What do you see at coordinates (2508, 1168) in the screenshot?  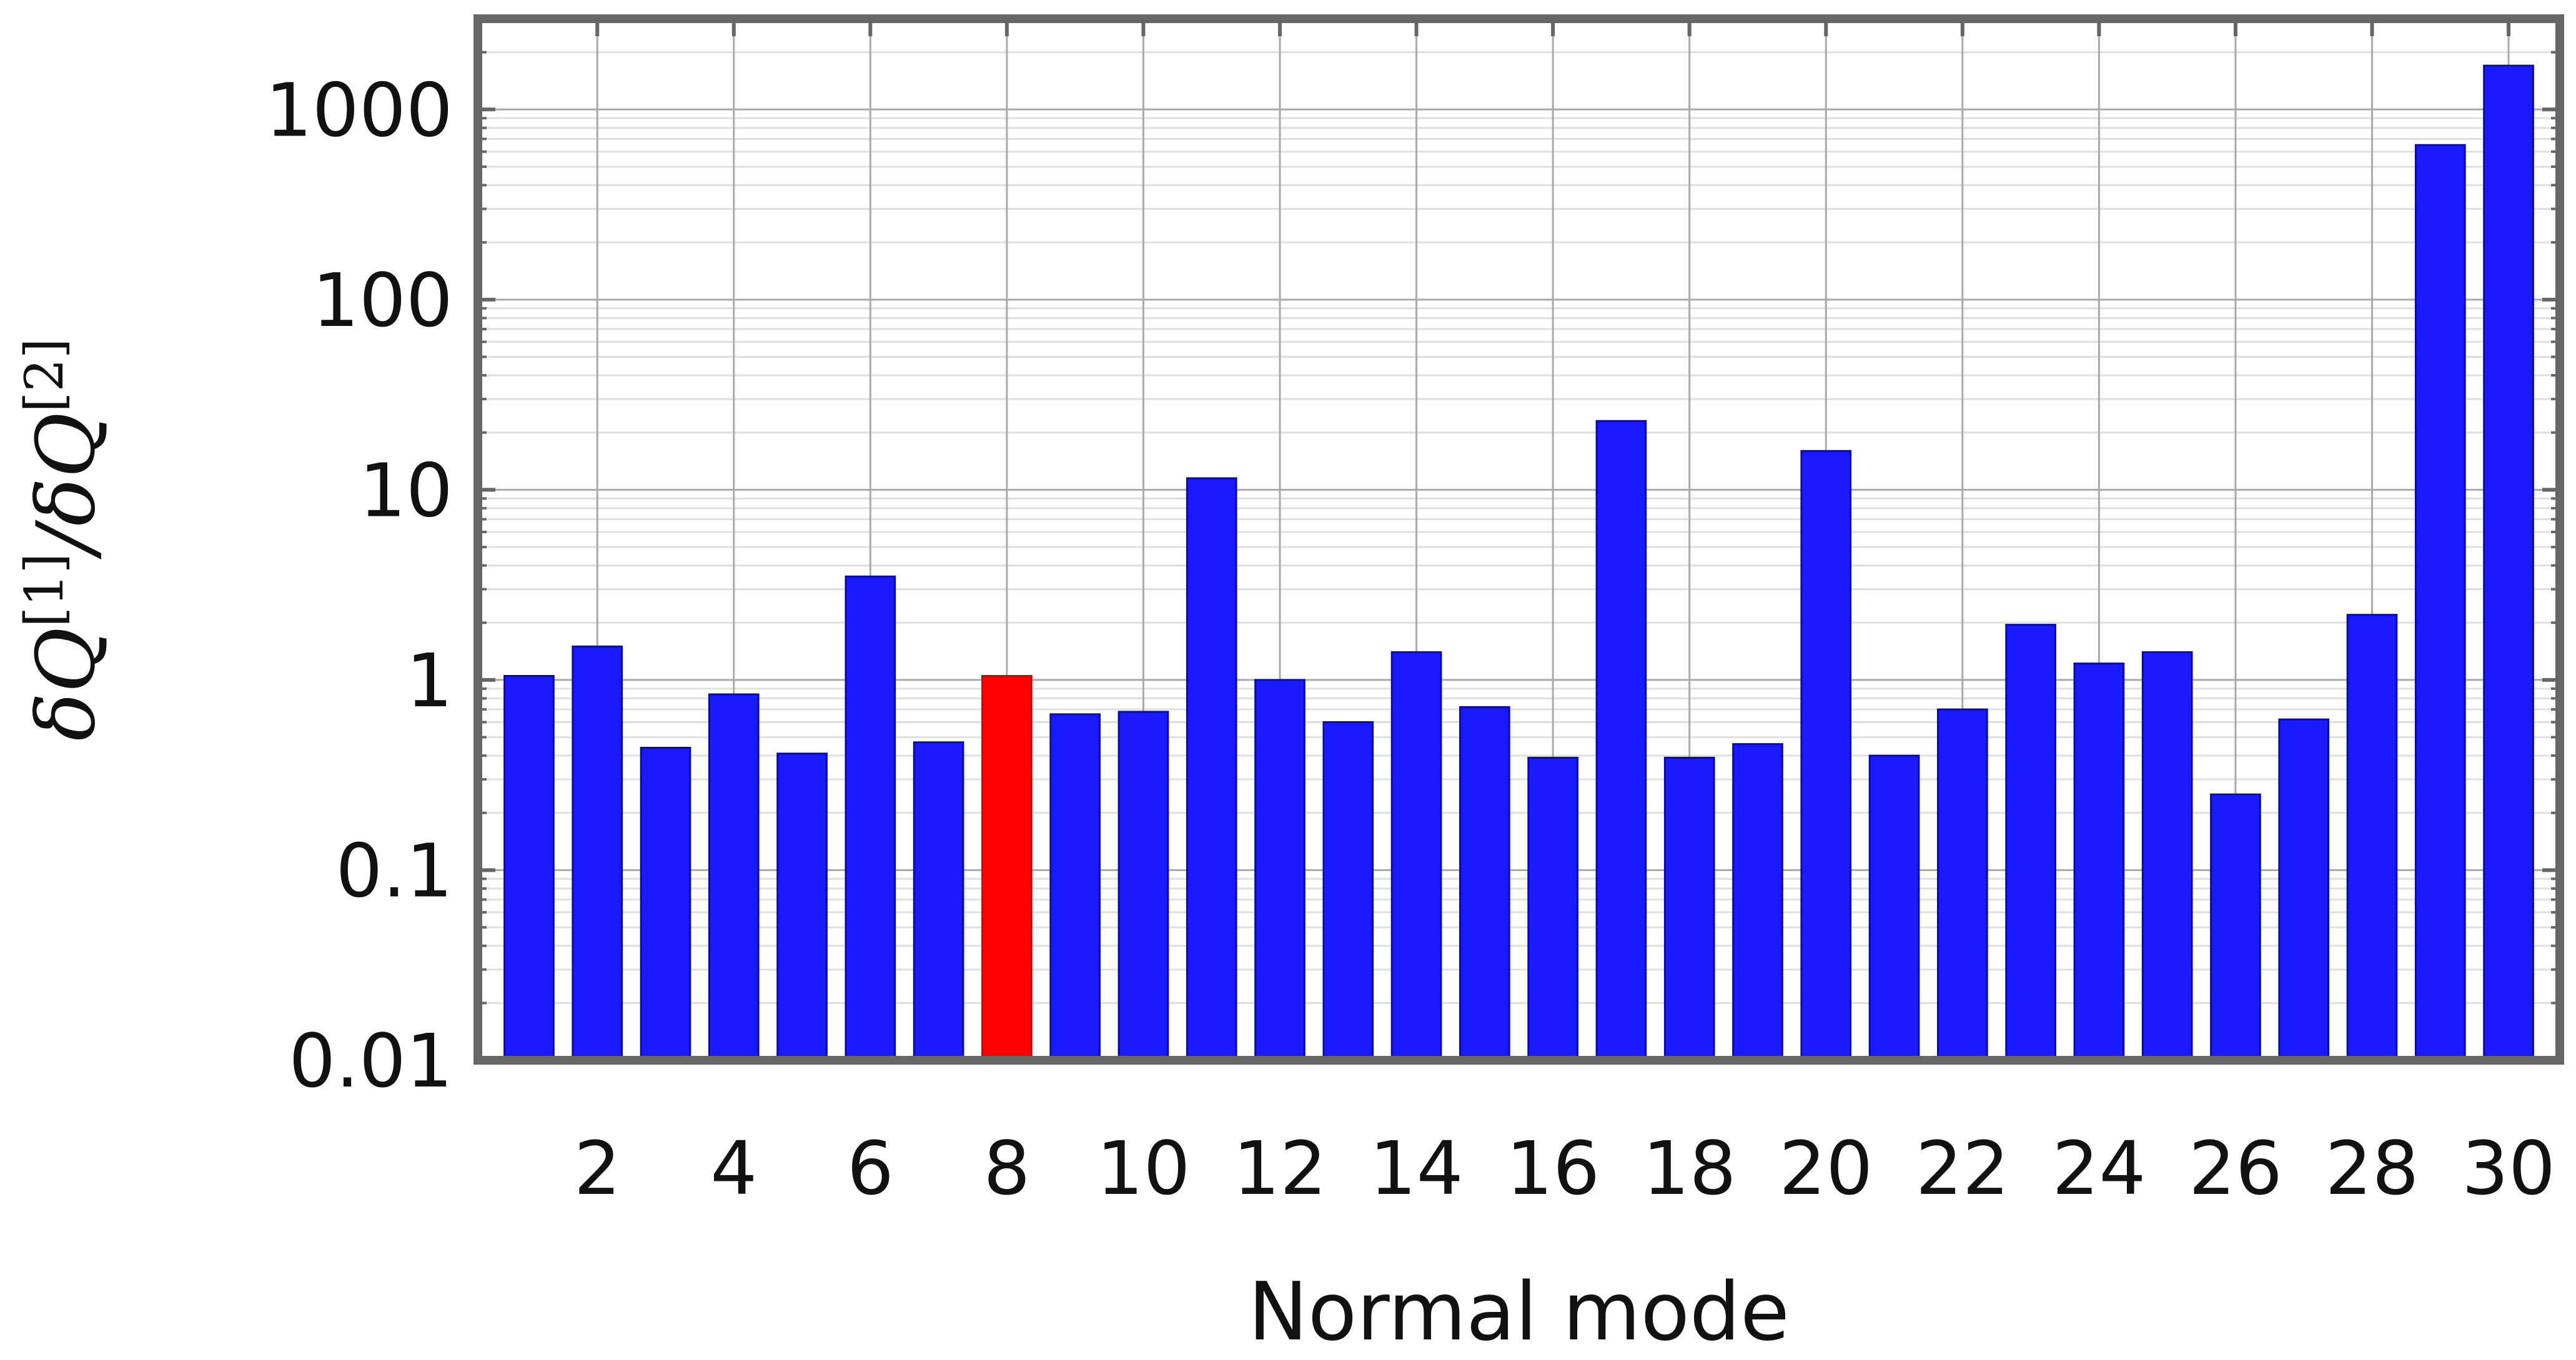 I see `x-tick-label: 30` at bounding box center [2508, 1168].